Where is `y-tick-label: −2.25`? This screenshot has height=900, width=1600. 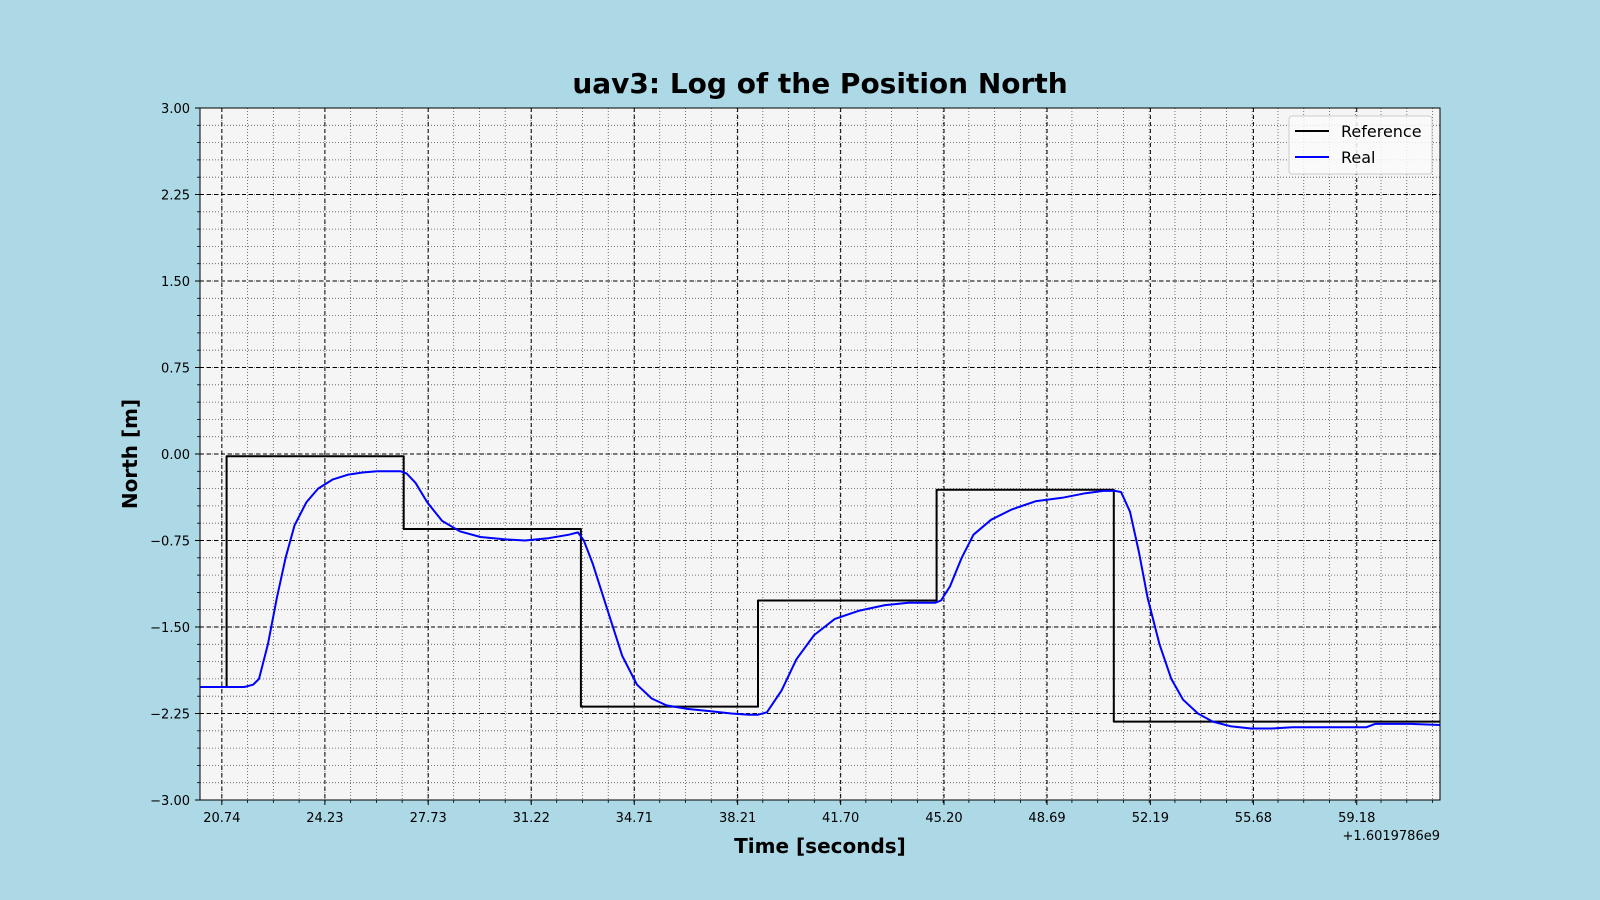 y-tick-label: −2.25 is located at coordinates (170, 715).